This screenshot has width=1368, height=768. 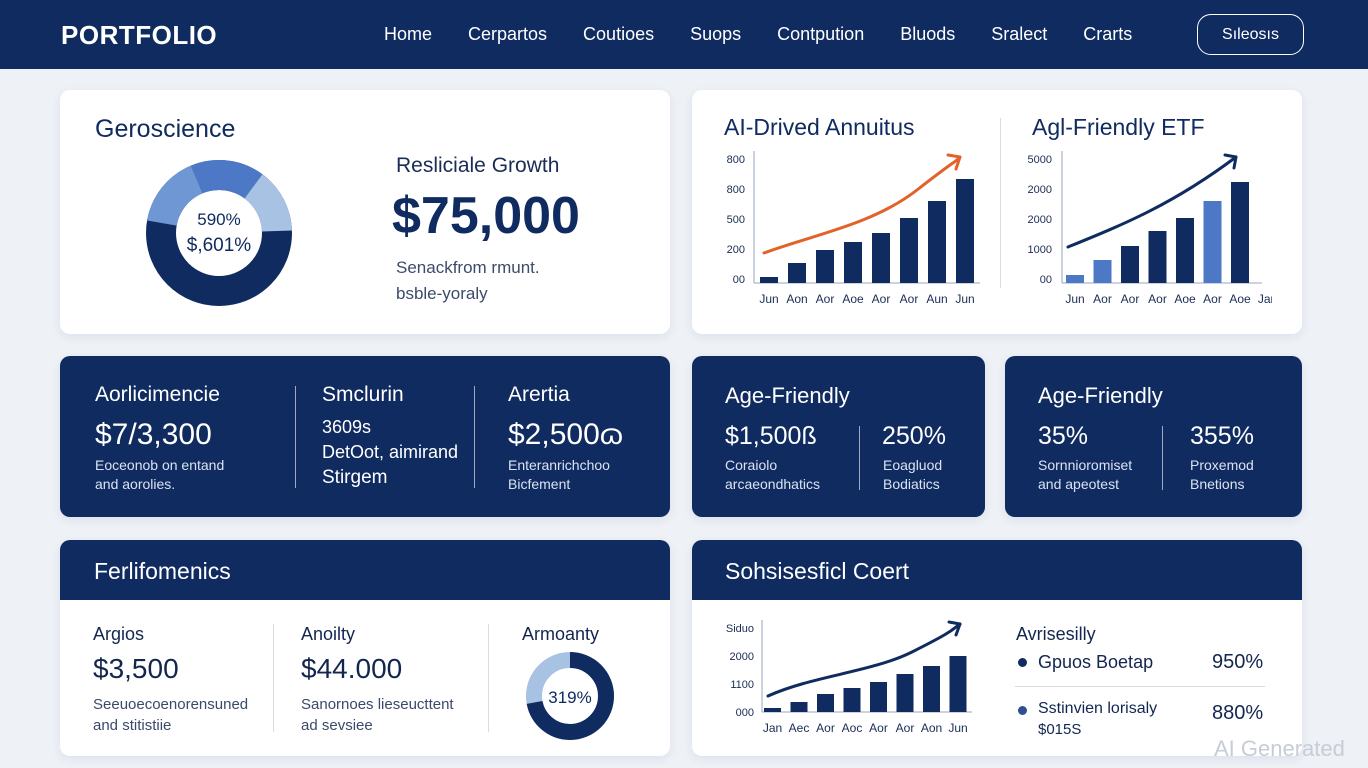 What do you see at coordinates (928, 34) in the screenshot?
I see `nav-item-6: Bluods` at bounding box center [928, 34].